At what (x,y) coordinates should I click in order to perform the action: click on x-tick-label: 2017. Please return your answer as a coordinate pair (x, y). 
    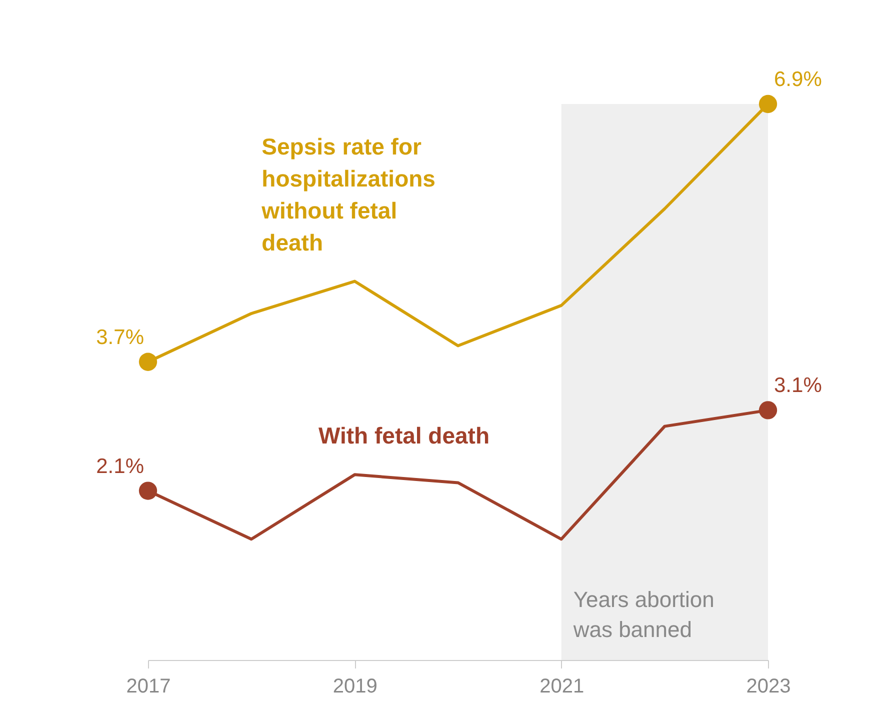
    Looking at the image, I should click on (148, 687).